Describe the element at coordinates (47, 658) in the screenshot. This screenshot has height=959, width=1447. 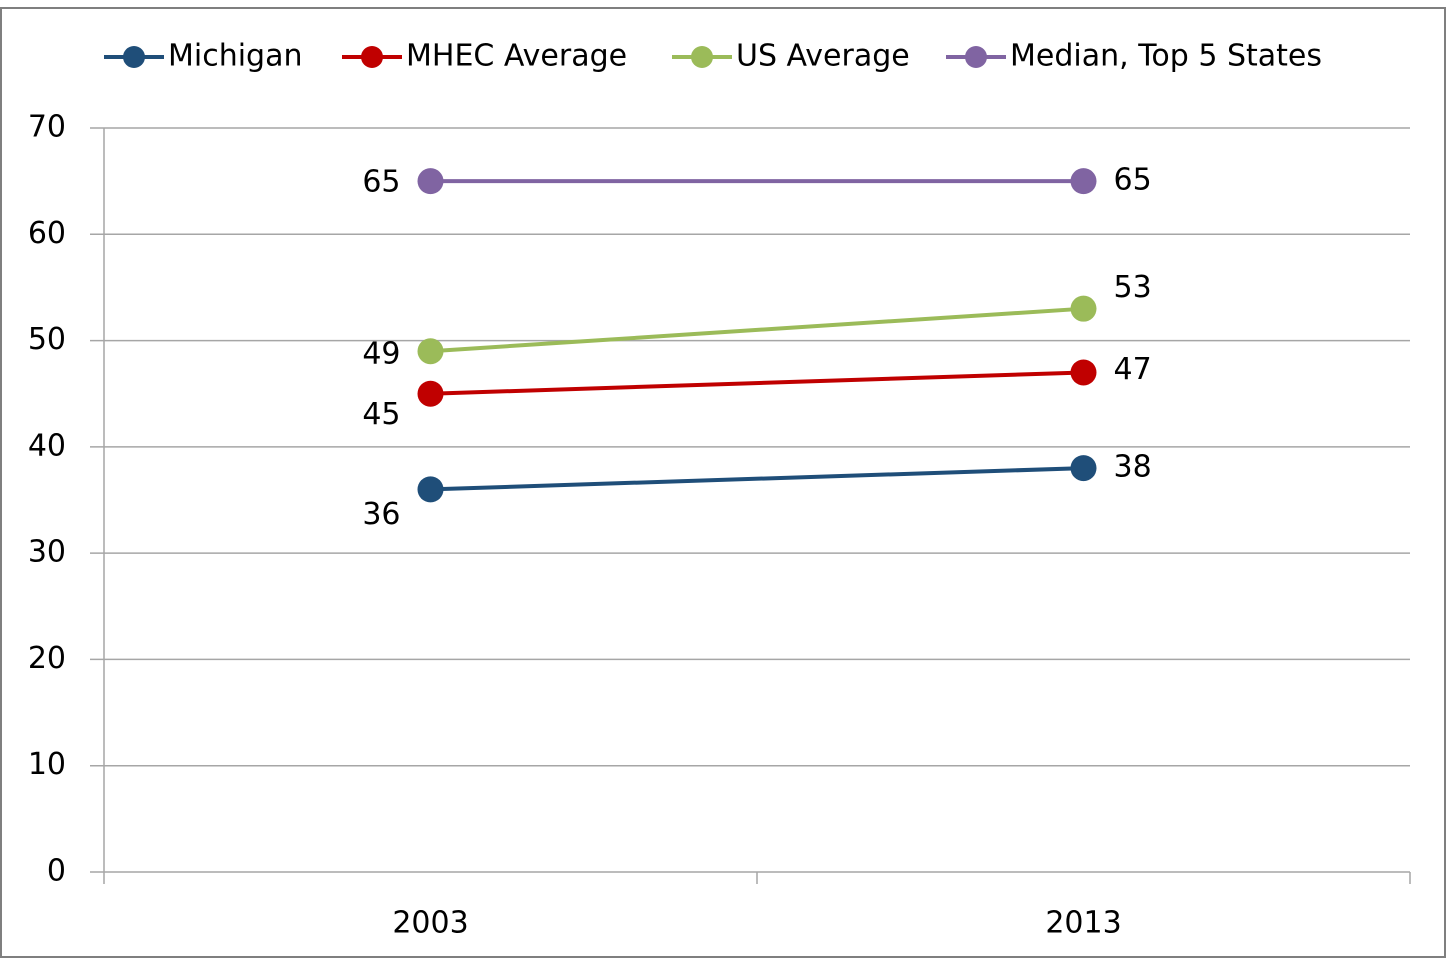
I see `y-tick-label: 20` at that location.